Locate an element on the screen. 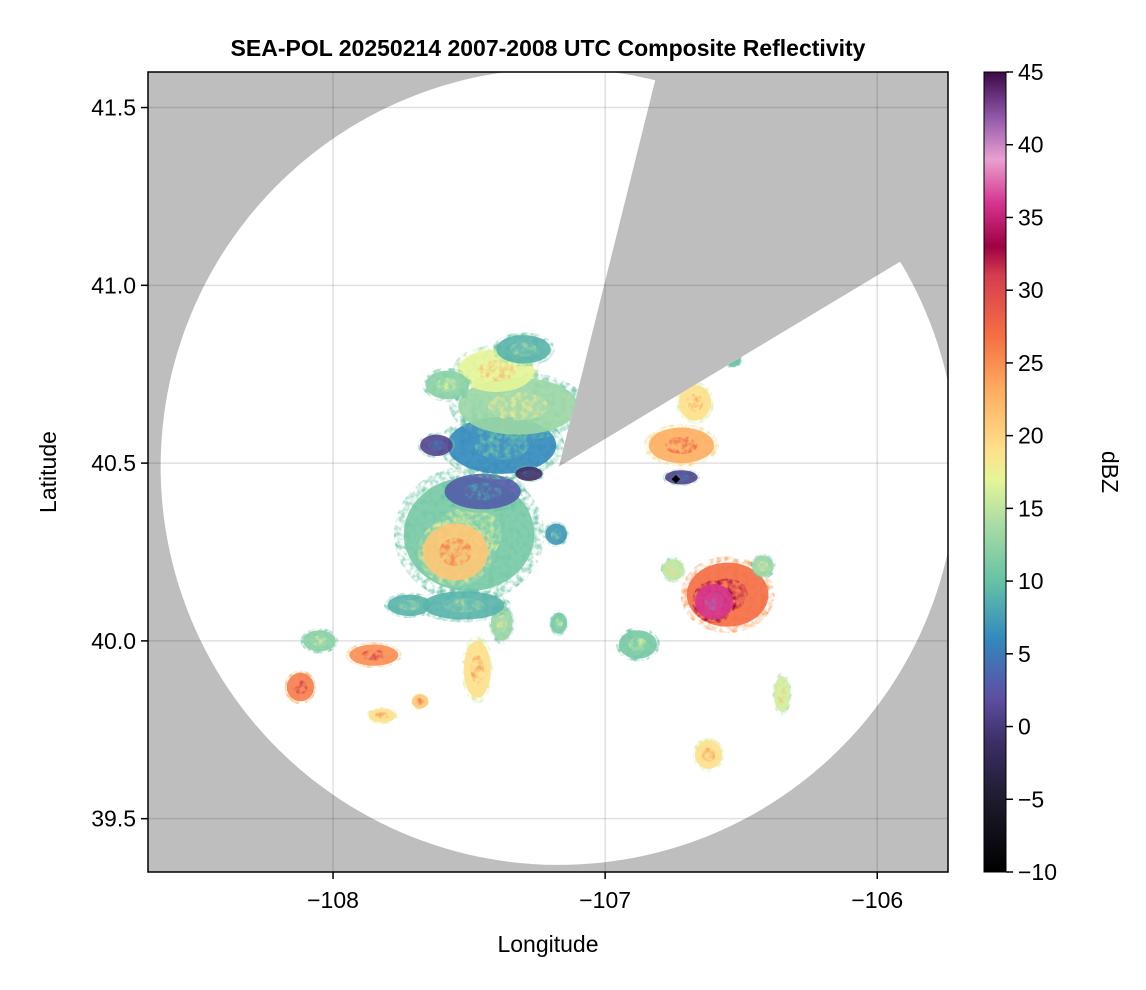 The image size is (1146, 990). colorbar-tick-label: 40 is located at coordinates (1031, 145).